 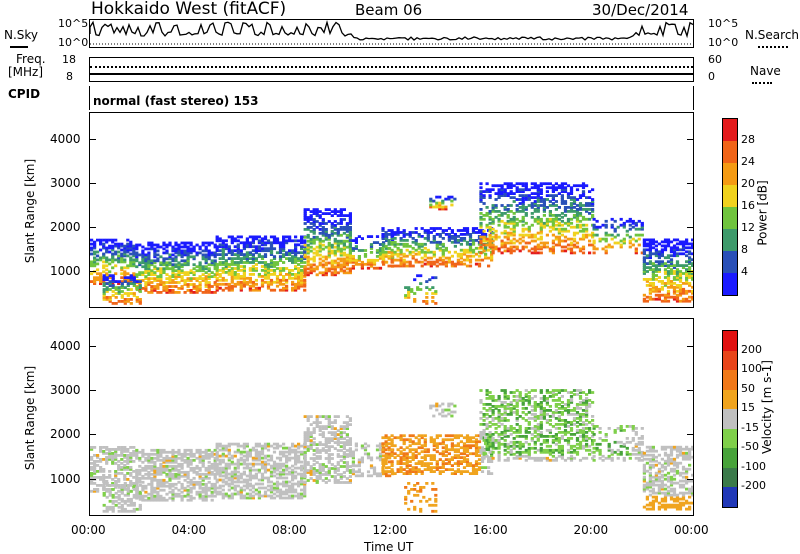 I want to click on freq-unit: [MHz], so click(x=26, y=72).